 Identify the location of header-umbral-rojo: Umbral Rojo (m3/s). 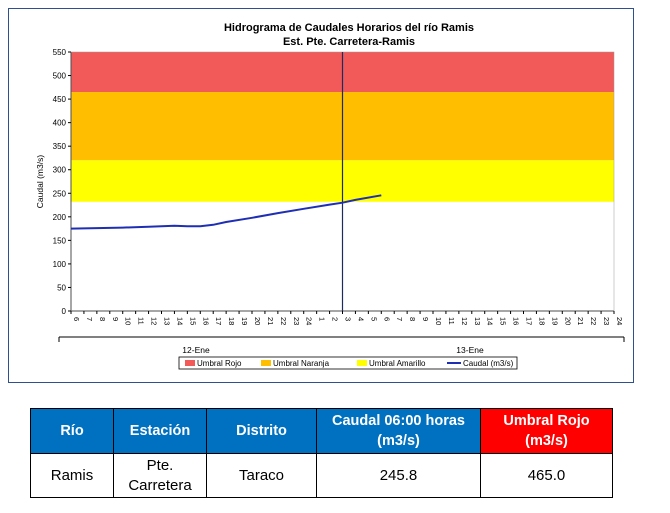
(546, 431).